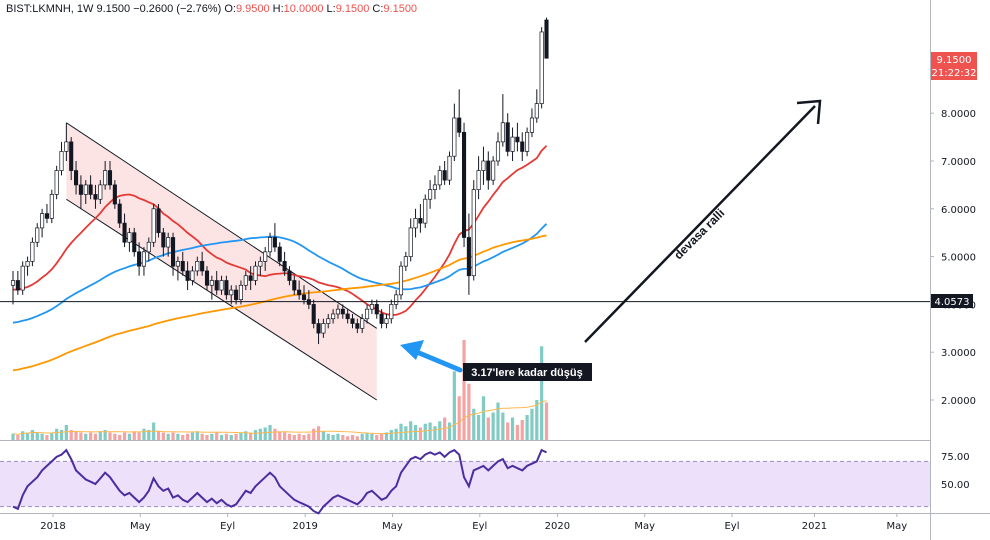 The width and height of the screenshot is (990, 540). What do you see at coordinates (400, 9) in the screenshot?
I see `close-value: 9.1500` at bounding box center [400, 9].